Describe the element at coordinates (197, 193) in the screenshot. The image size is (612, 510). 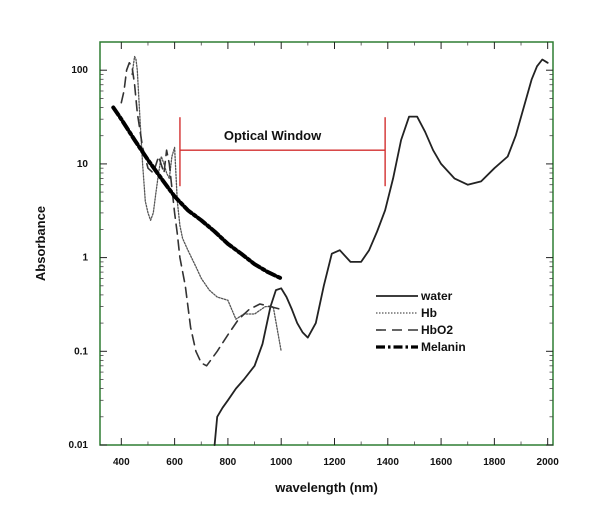
I see `series-melanin-line` at that location.